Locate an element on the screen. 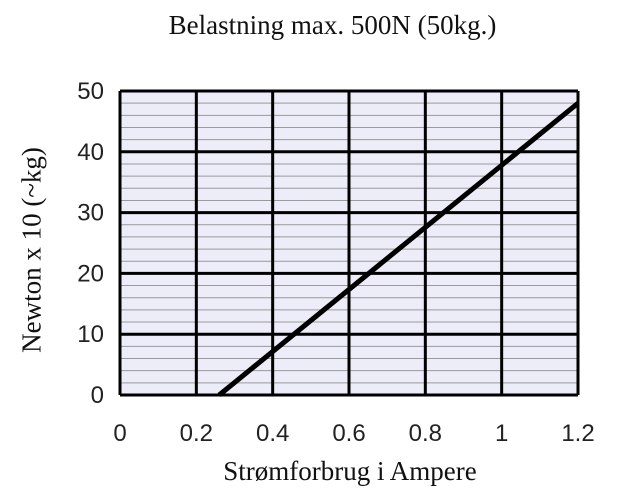 Image resolution: width=617 pixels, height=499 pixels. y-axis-label: Newton x 10 (~kg) is located at coordinates (31, 250).